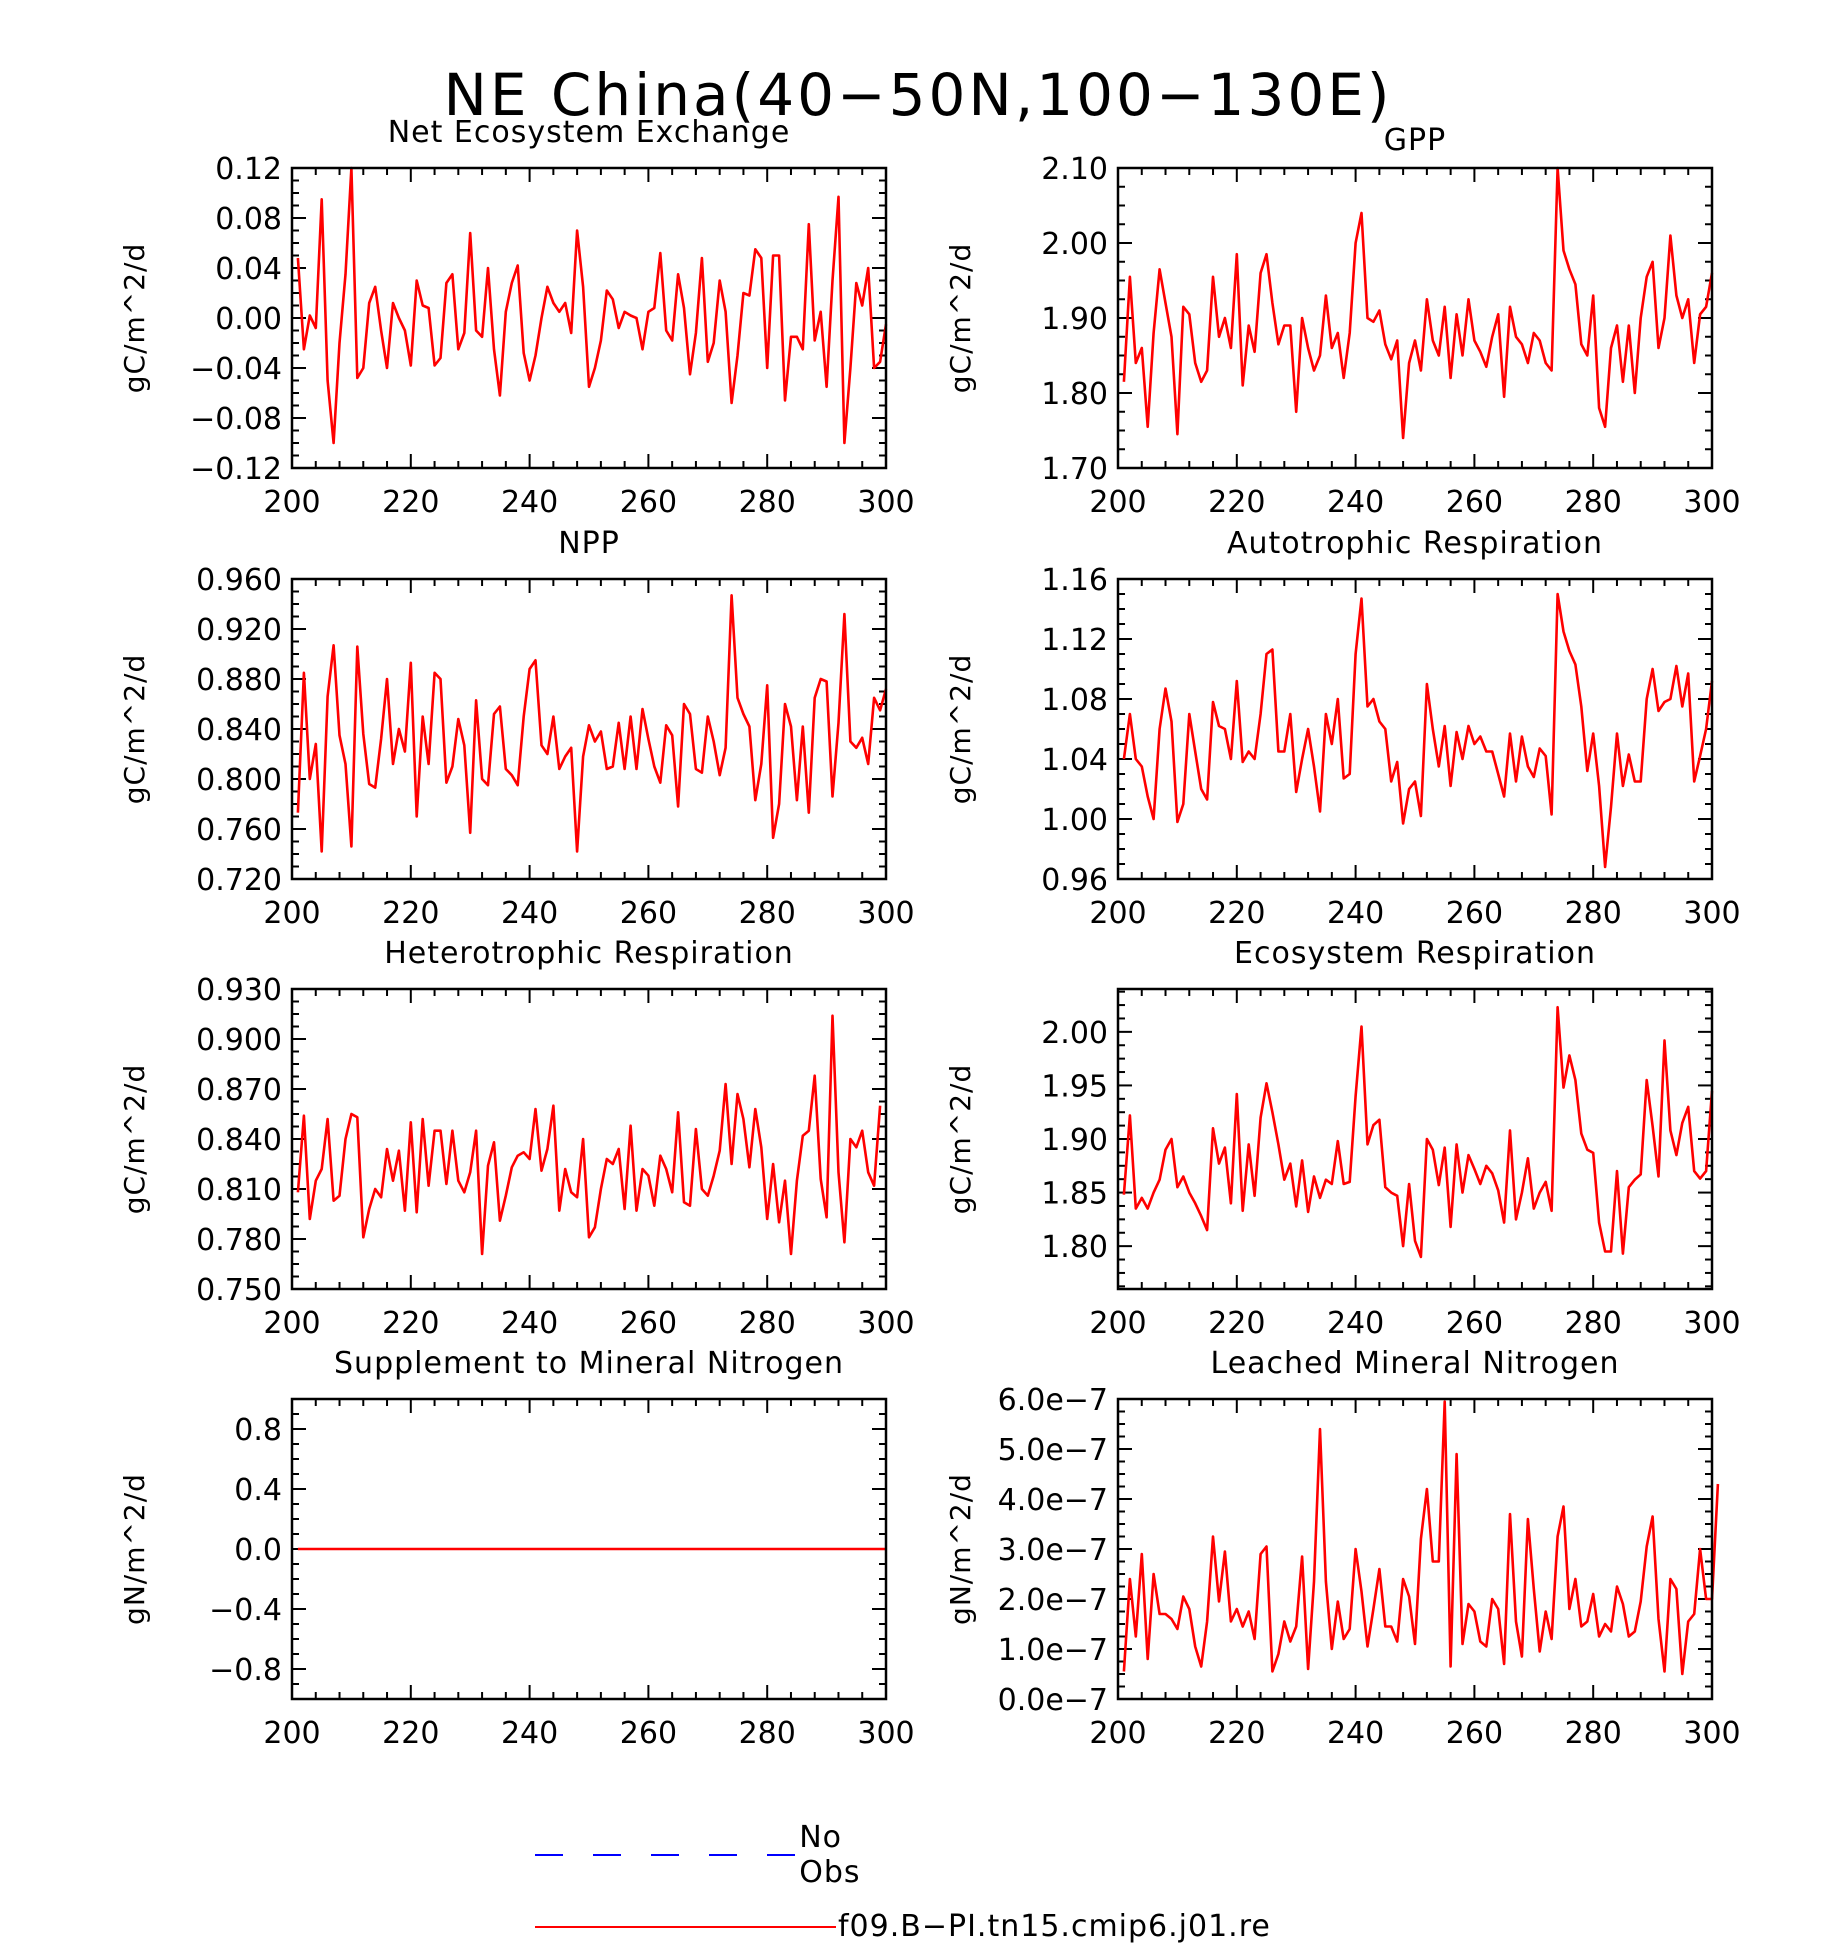 Image resolution: width=1836 pixels, height=1948 pixels. What do you see at coordinates (248, 169) in the screenshot?
I see `y-tick-label: 0.12` at bounding box center [248, 169].